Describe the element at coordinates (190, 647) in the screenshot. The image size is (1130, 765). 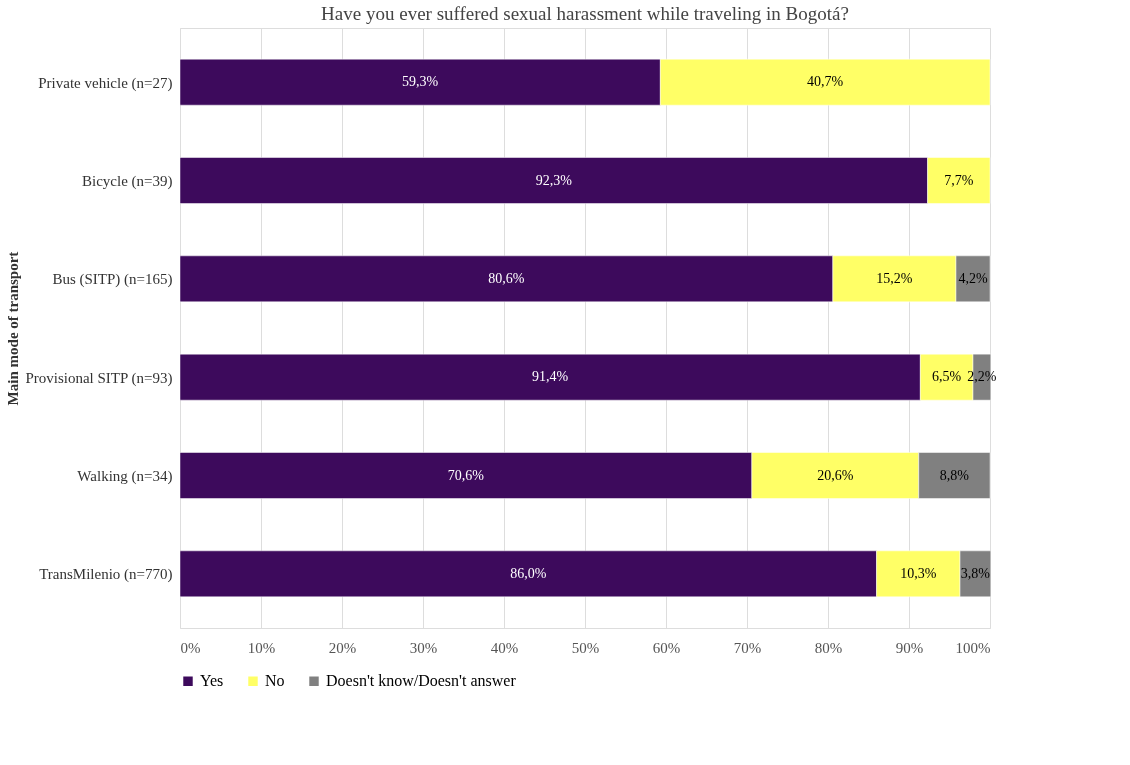
I see `x-tick-label: 0%` at that location.